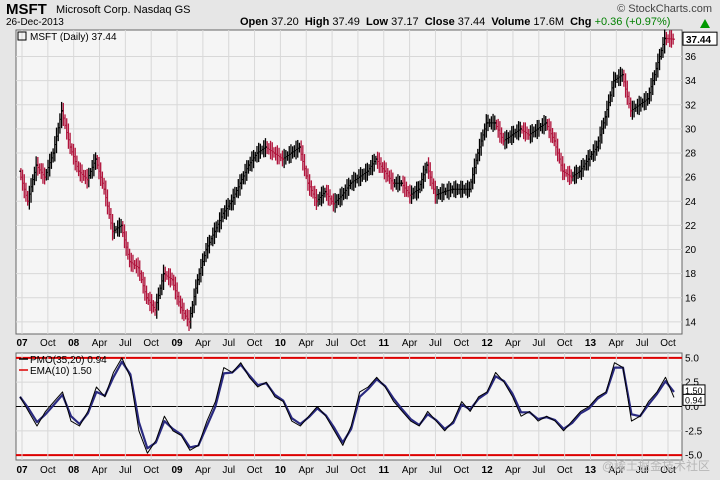 The height and width of the screenshot is (480, 720). I want to click on open-value: 37.20, so click(285, 22).